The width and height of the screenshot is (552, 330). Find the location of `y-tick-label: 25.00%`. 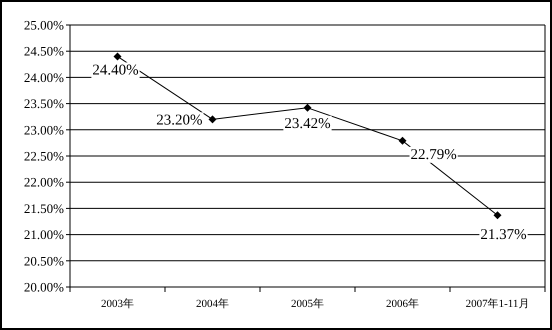

y-tick-label: 25.00% is located at coordinates (44, 25).